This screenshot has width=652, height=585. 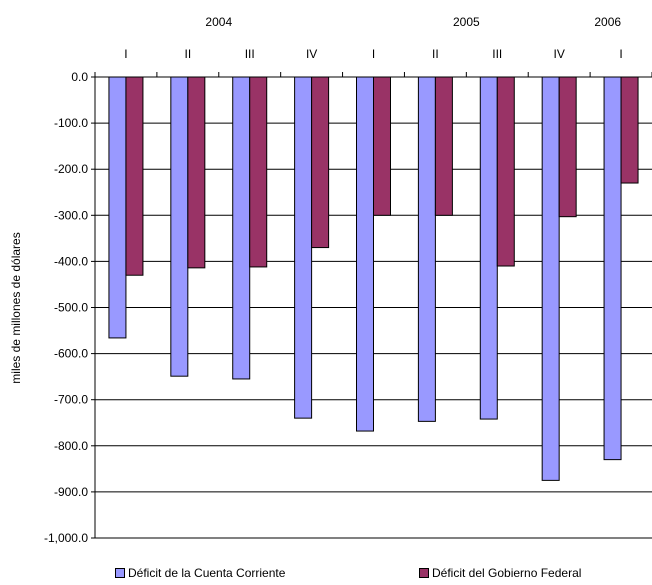 I want to click on y-axis-label: miles de millones de dólares, so click(x=16, y=307).